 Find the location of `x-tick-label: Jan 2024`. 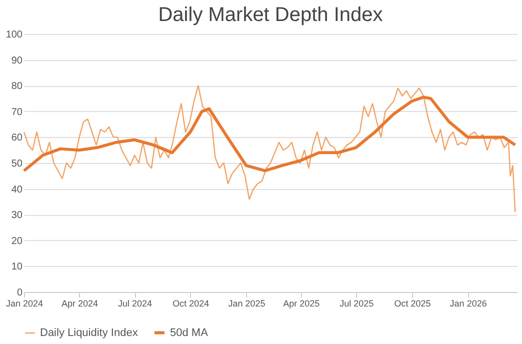

x-tick-label: Jan 2024 is located at coordinates (25, 303).